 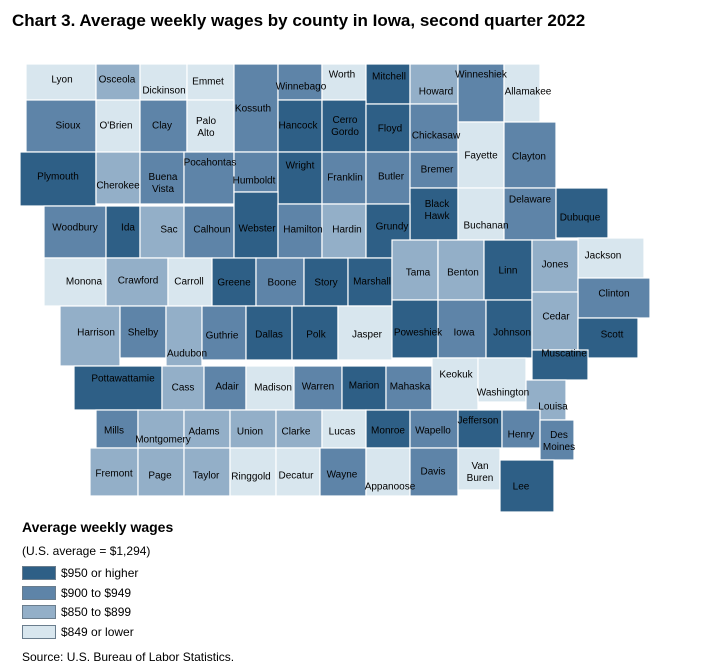 I want to click on county-plymouth, so click(x=58, y=179).